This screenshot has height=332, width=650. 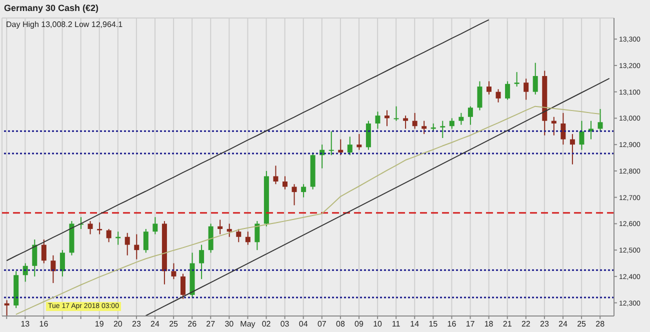 What do you see at coordinates (433, 324) in the screenshot?
I see `x-tick-label: 15` at bounding box center [433, 324].